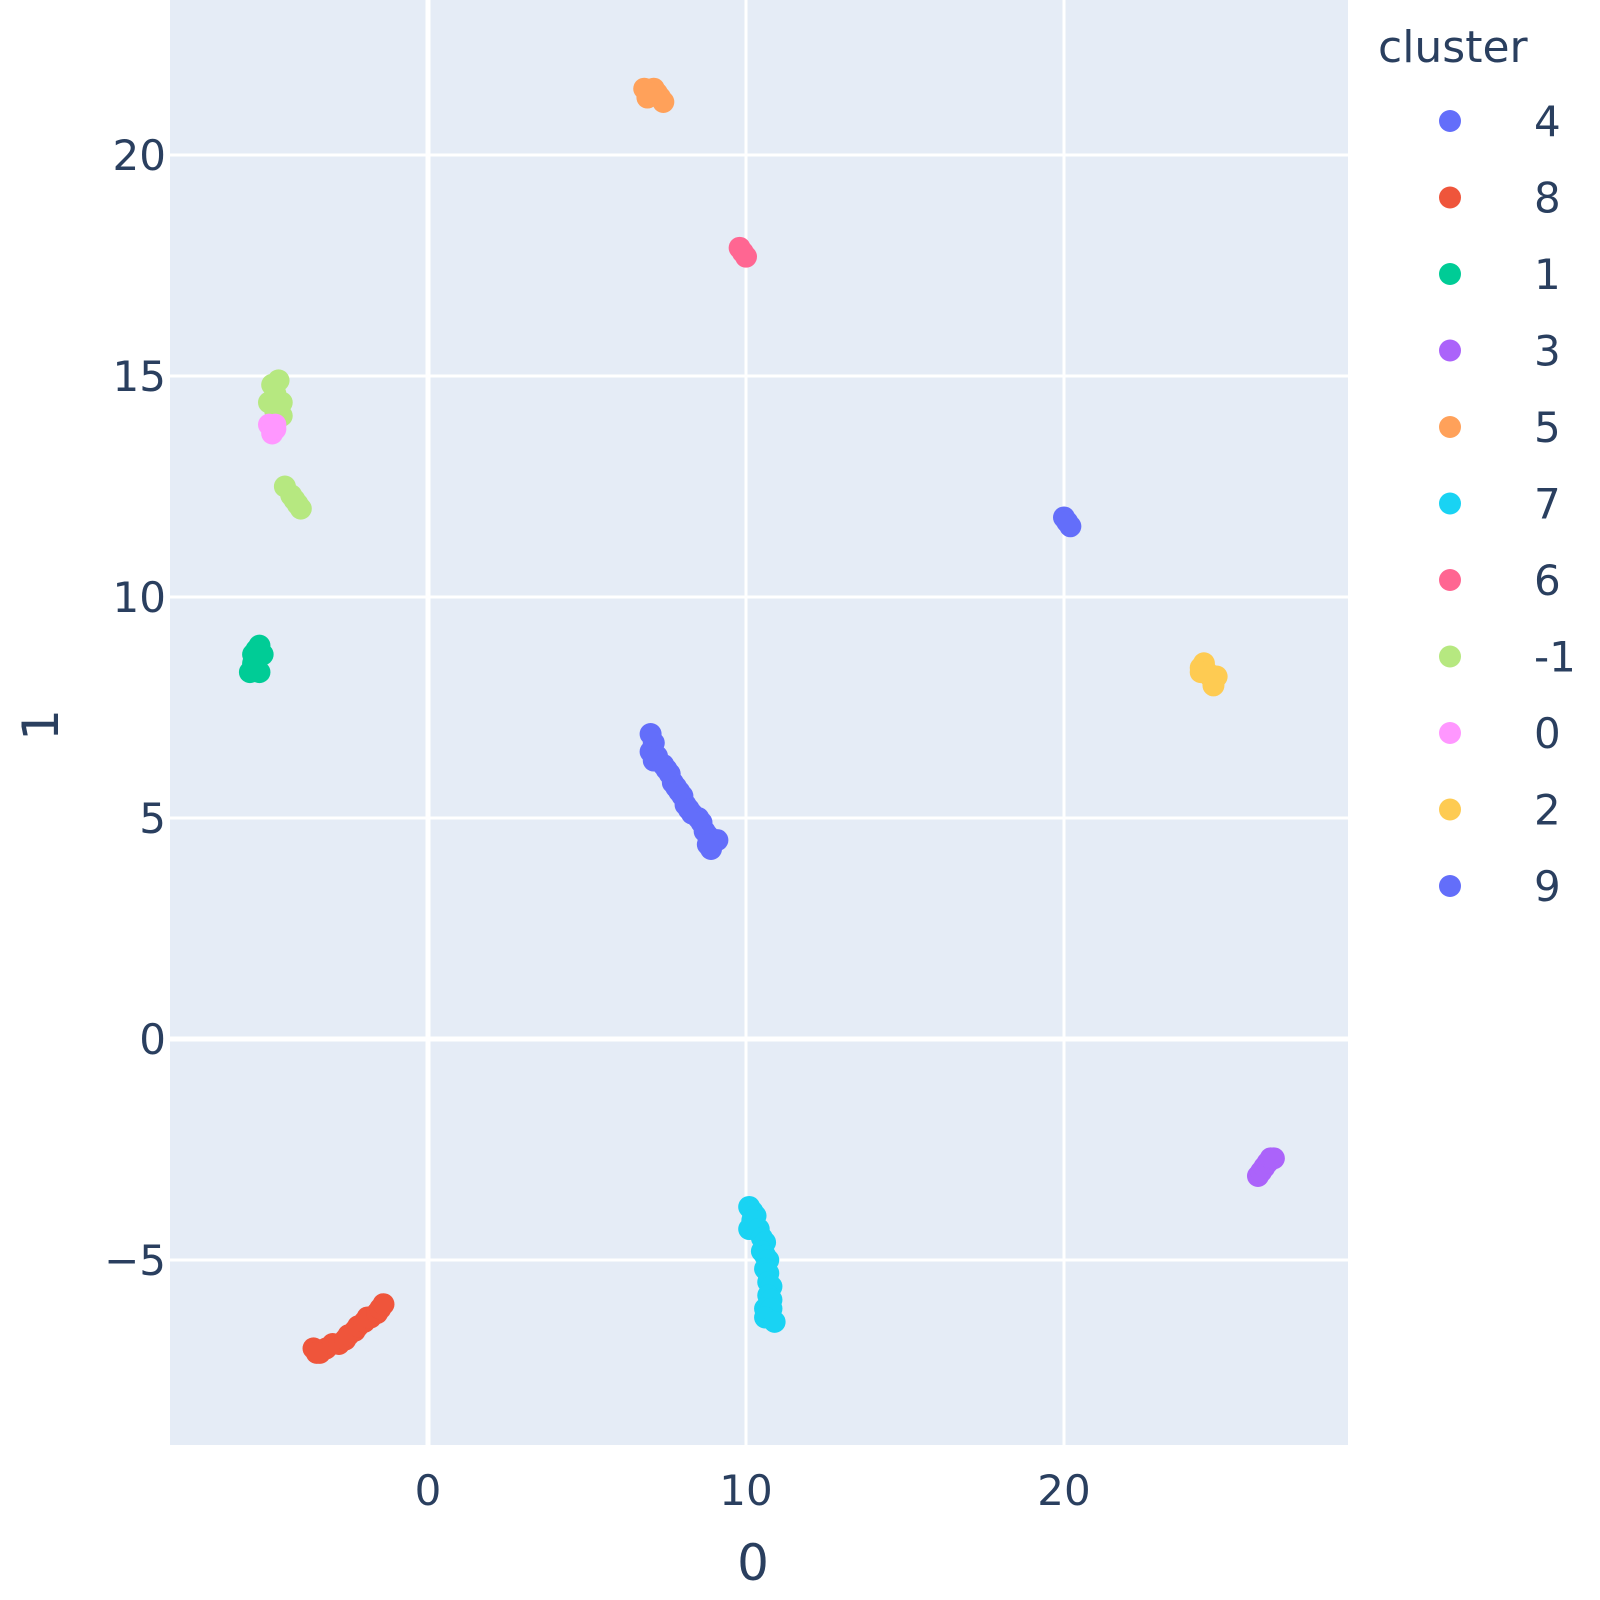 This screenshot has height=1600, width=1600. Describe the element at coordinates (1547, 121) in the screenshot. I see `legend-label: 4` at that location.